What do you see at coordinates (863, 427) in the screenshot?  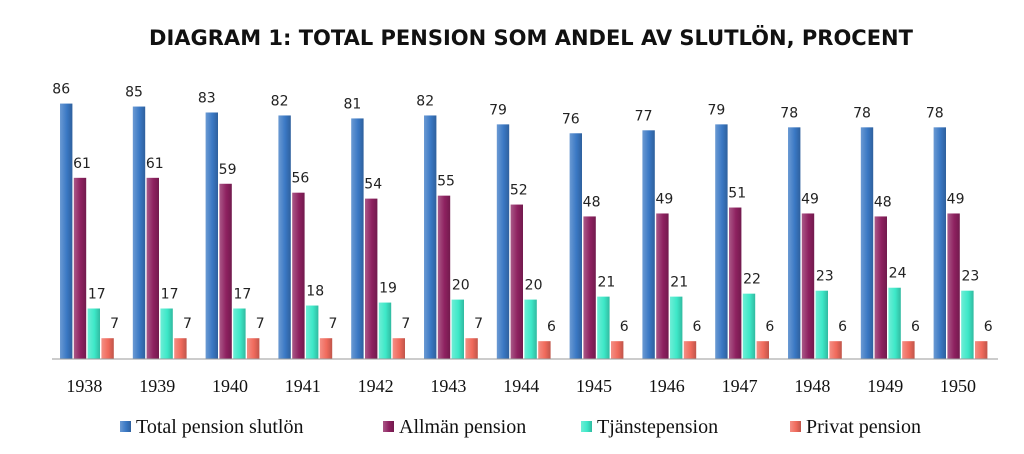 I see `legend-label: Privat pension` at bounding box center [863, 427].